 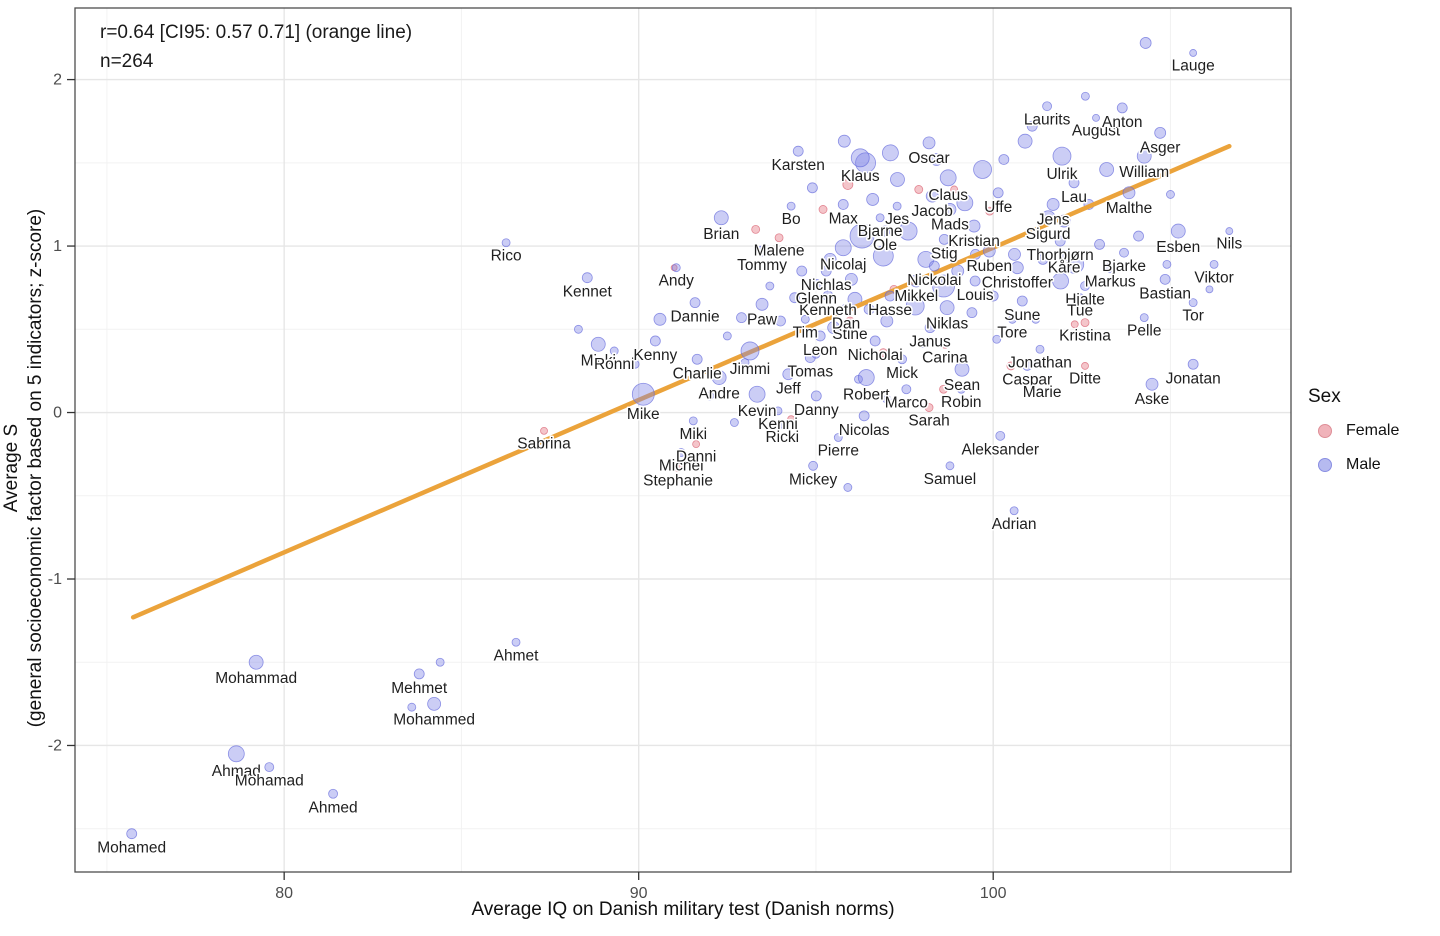 What do you see at coordinates (930, 342) in the screenshot?
I see `data-point-label: Janus` at bounding box center [930, 342].